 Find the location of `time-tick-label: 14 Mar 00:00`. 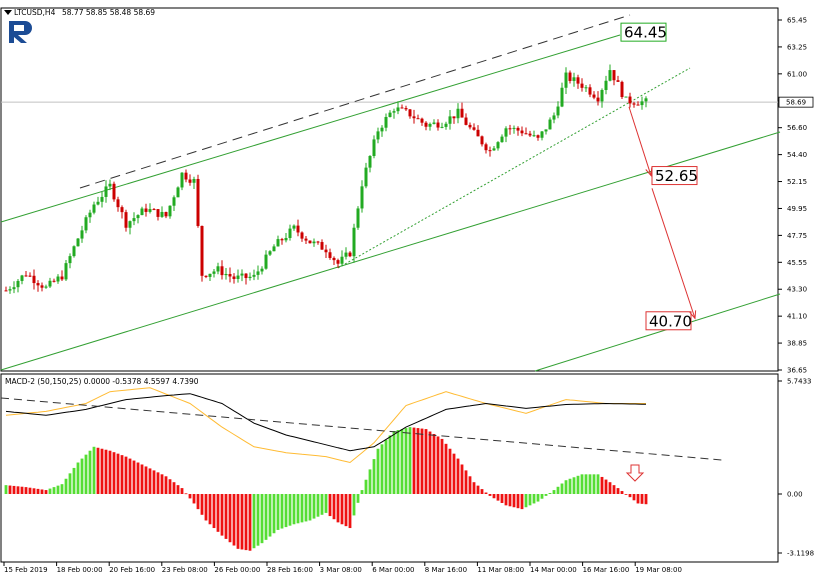

time-tick-label: 14 Mar 00:00 is located at coordinates (553, 570).